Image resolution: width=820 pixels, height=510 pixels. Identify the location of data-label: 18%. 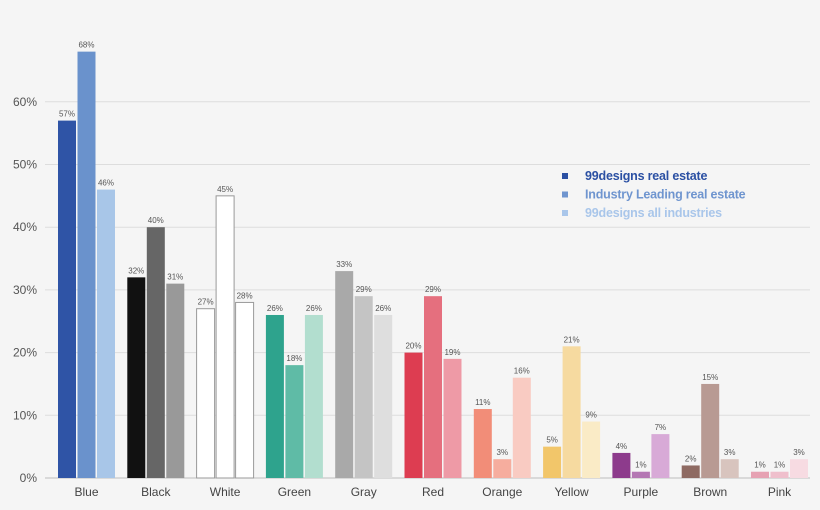
(294, 358).